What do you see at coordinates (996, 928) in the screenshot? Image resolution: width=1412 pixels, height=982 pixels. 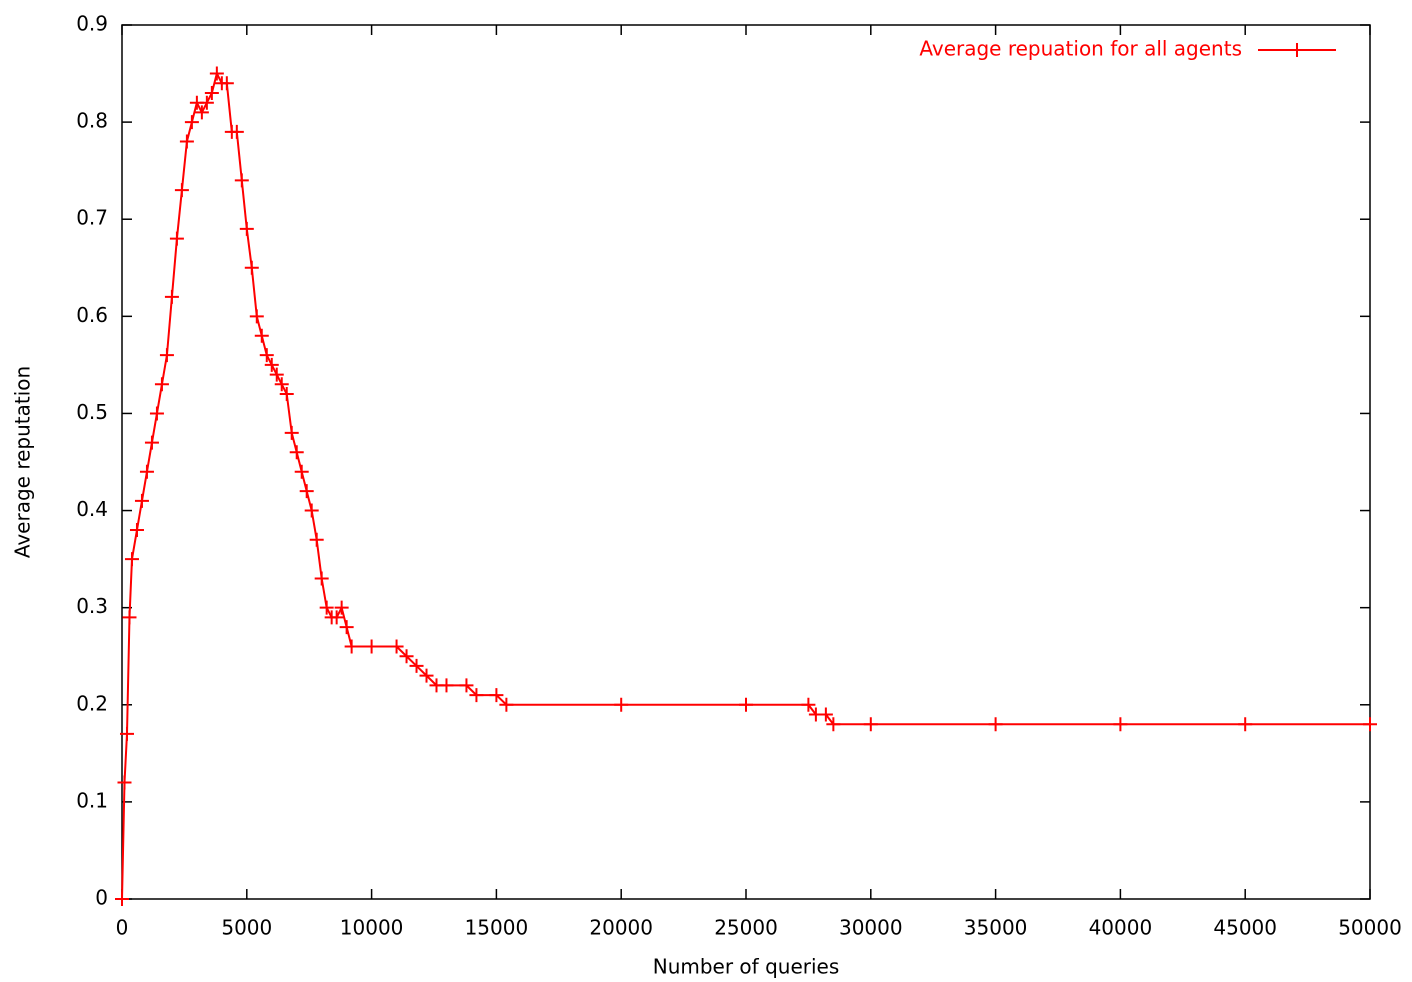 I see `x-tick-label: 35000` at bounding box center [996, 928].